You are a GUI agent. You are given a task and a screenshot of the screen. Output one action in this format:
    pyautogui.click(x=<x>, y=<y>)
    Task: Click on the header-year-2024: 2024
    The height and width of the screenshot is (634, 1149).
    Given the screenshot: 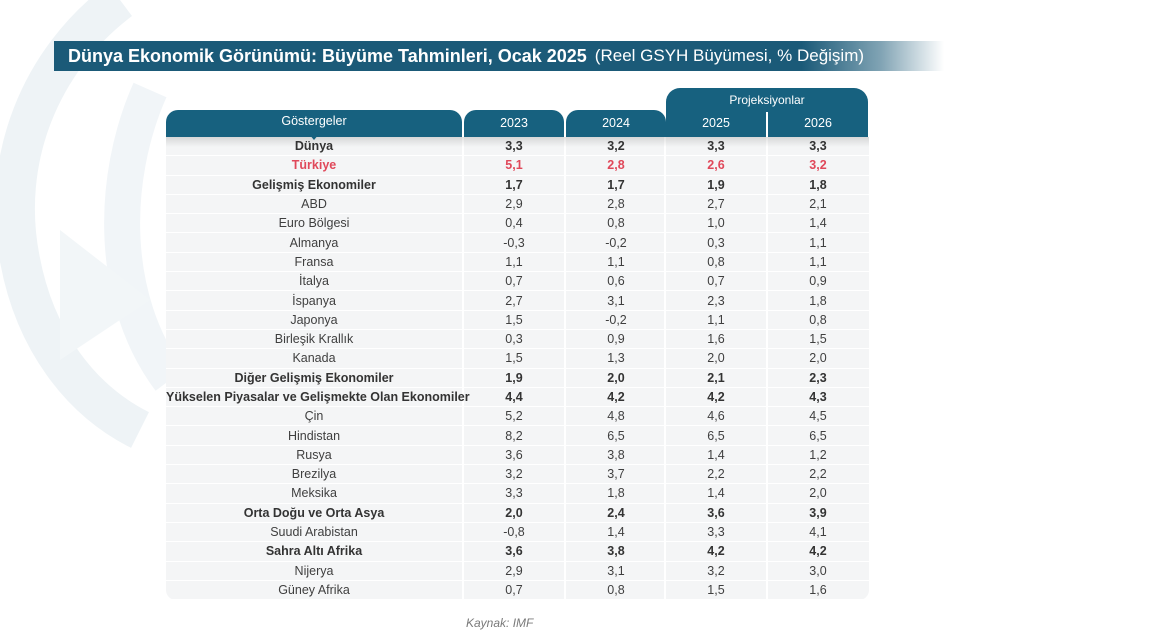 What is the action you would take?
    pyautogui.click(x=616, y=123)
    